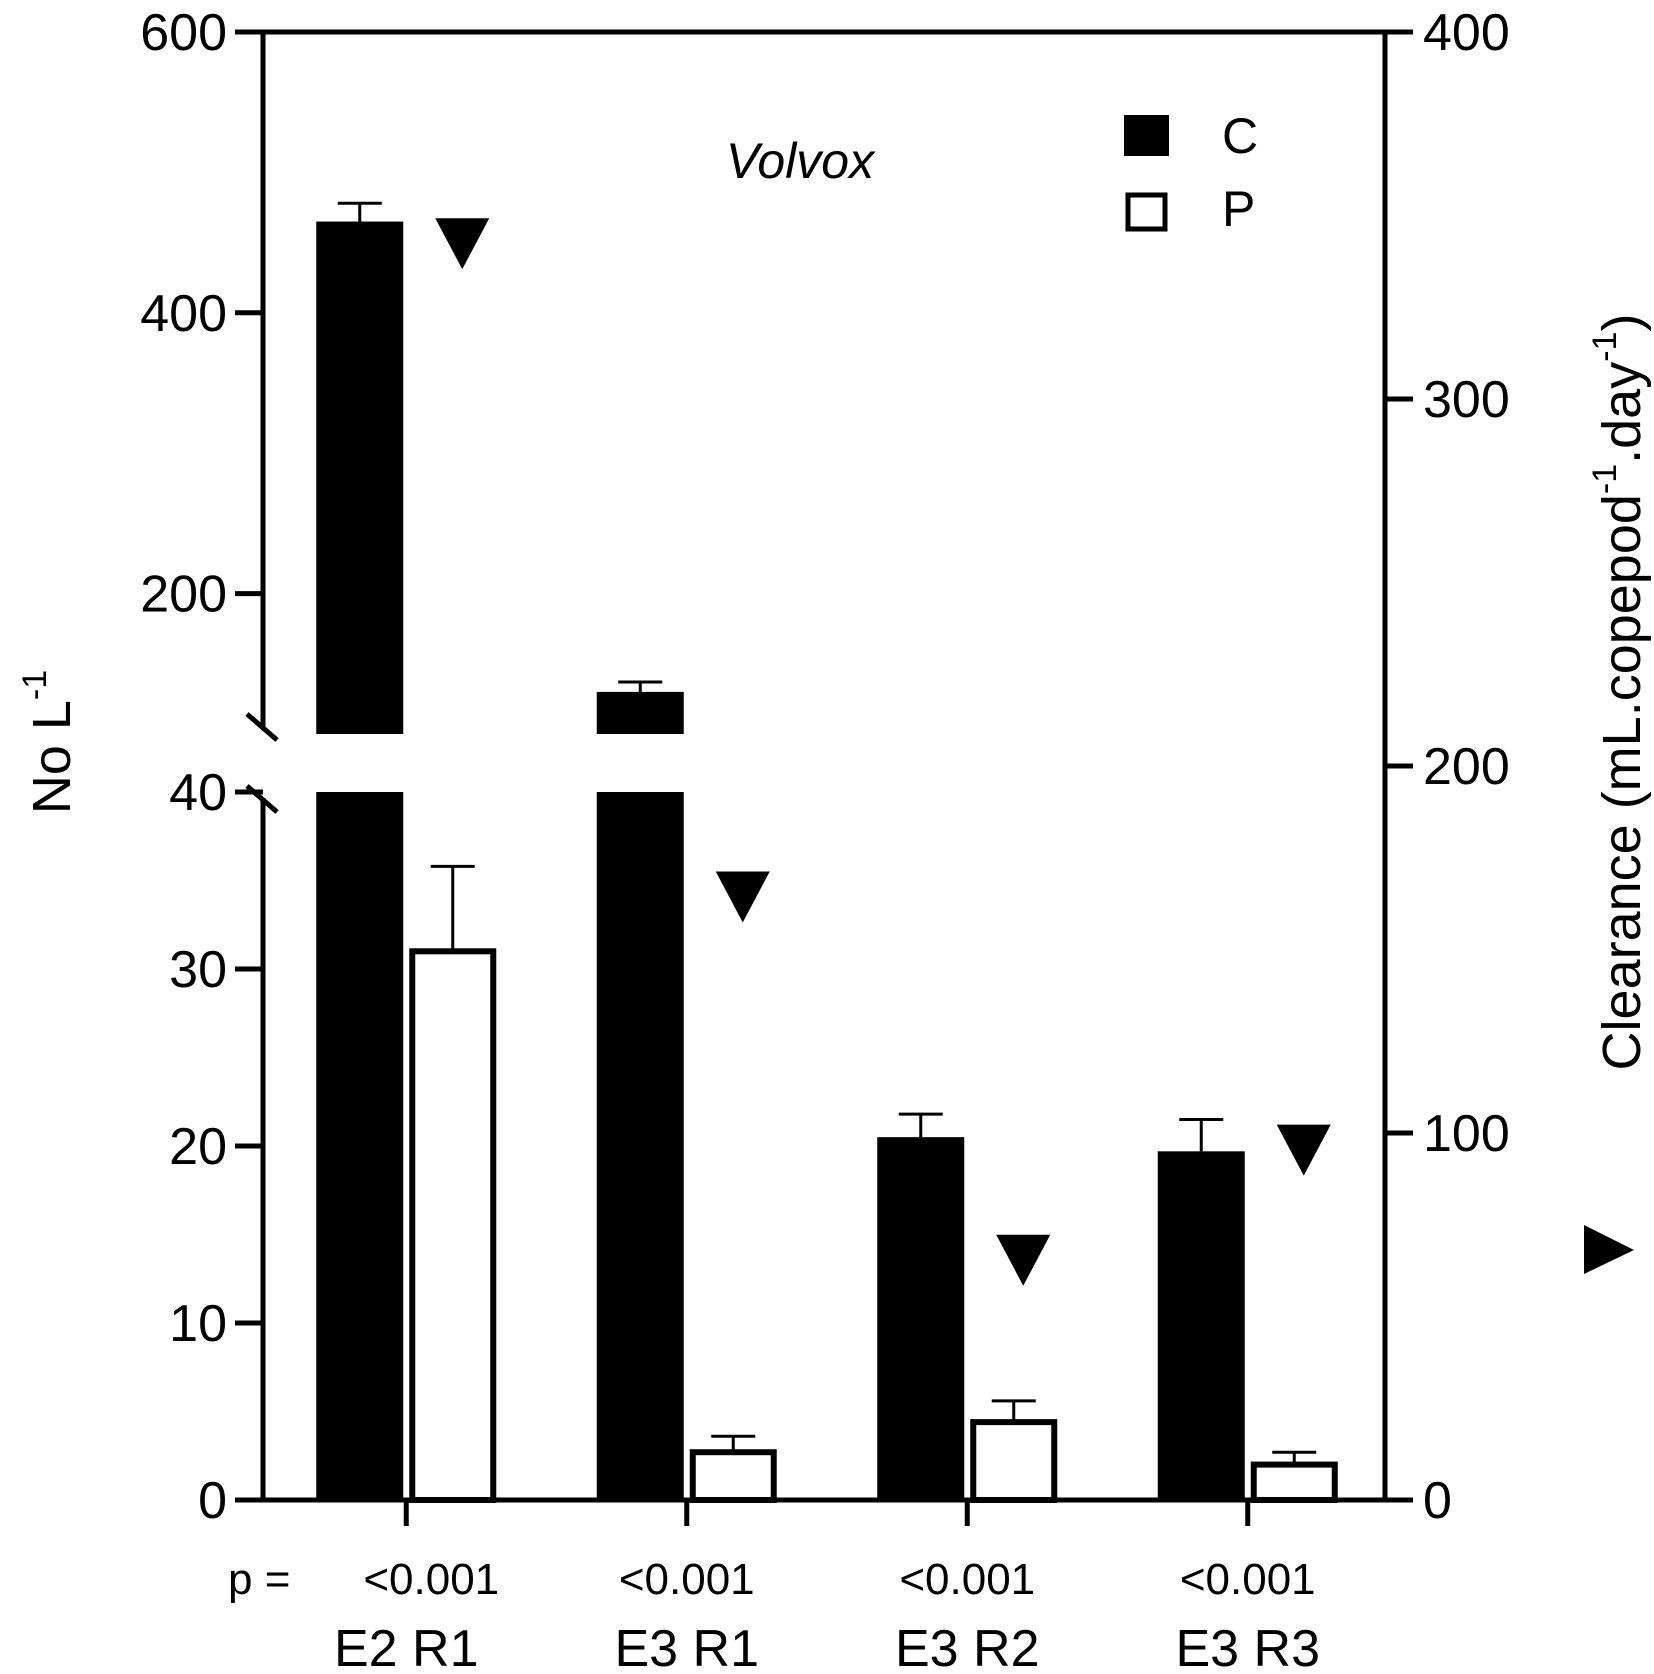 This screenshot has width=1654, height=1674. I want to click on left-axis-ticks: 0 10 20 30 40 200 400 600, so click(201, 767).